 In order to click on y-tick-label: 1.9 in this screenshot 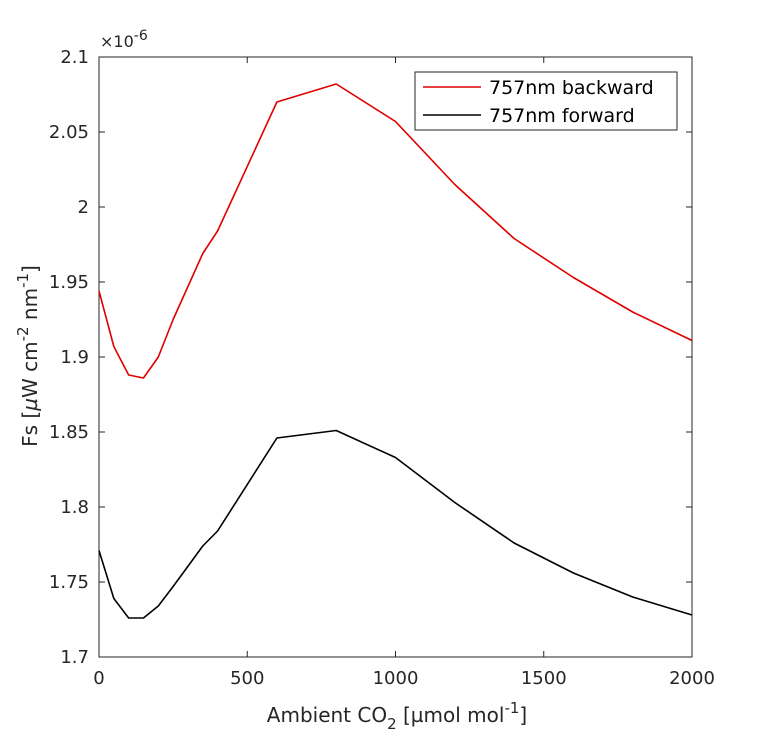, I will do `click(74, 357)`.